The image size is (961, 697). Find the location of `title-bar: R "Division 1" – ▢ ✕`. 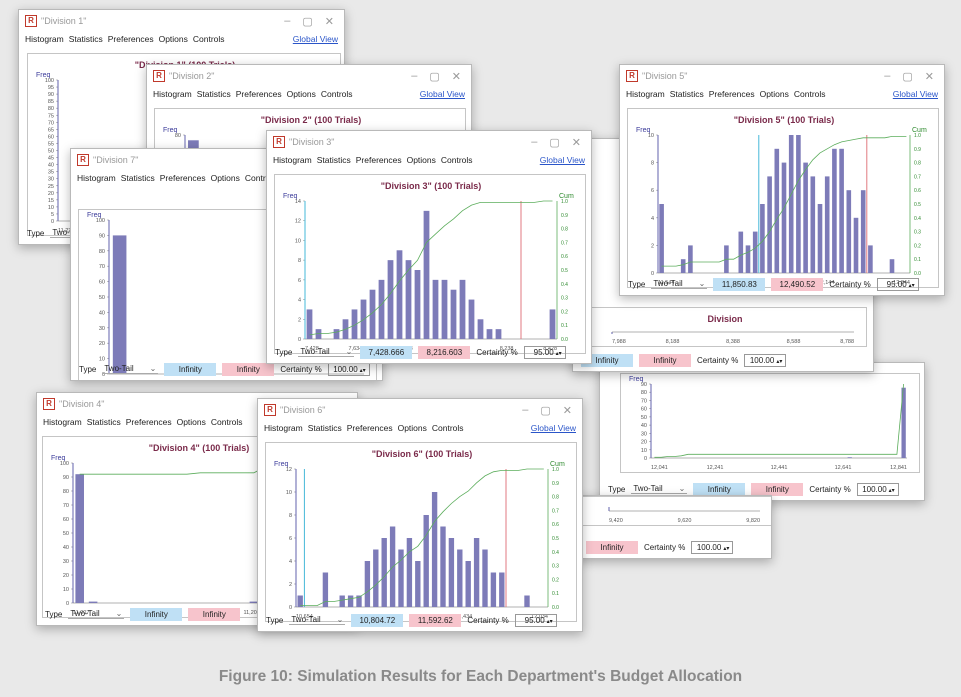

title-bar: R "Division 1" – ▢ ✕ is located at coordinates (181, 21).